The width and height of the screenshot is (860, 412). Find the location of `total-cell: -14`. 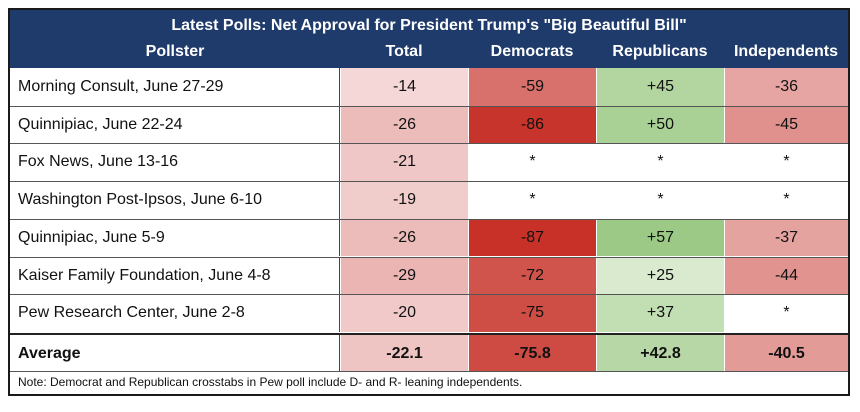

total-cell: -14 is located at coordinates (404, 87).